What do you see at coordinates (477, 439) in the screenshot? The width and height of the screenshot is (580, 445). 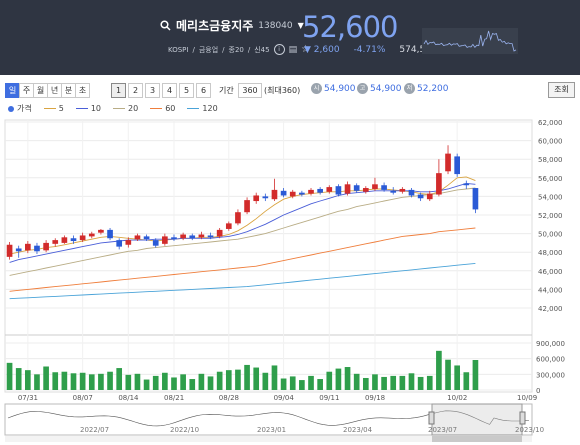 I see `navigator-scroll-thumb` at bounding box center [477, 439].